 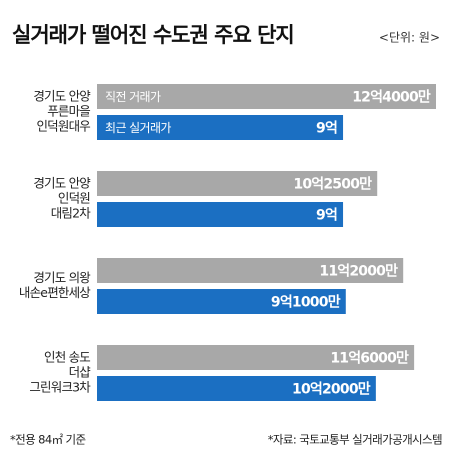 I want to click on footnote: *전용 84㎡ 기준, so click(x=48, y=440).